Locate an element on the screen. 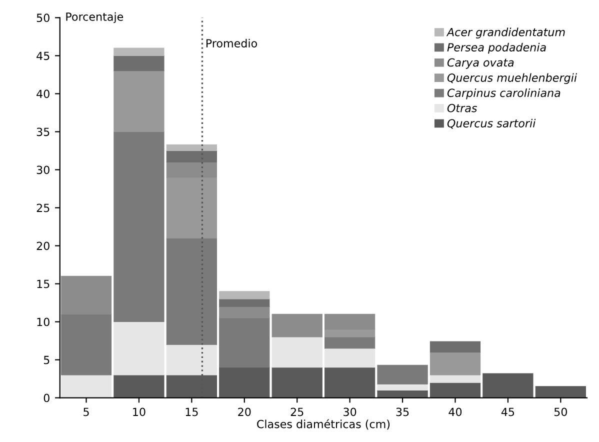 The height and width of the screenshot is (442, 599). y-tick-label: 15 is located at coordinates (43, 284).